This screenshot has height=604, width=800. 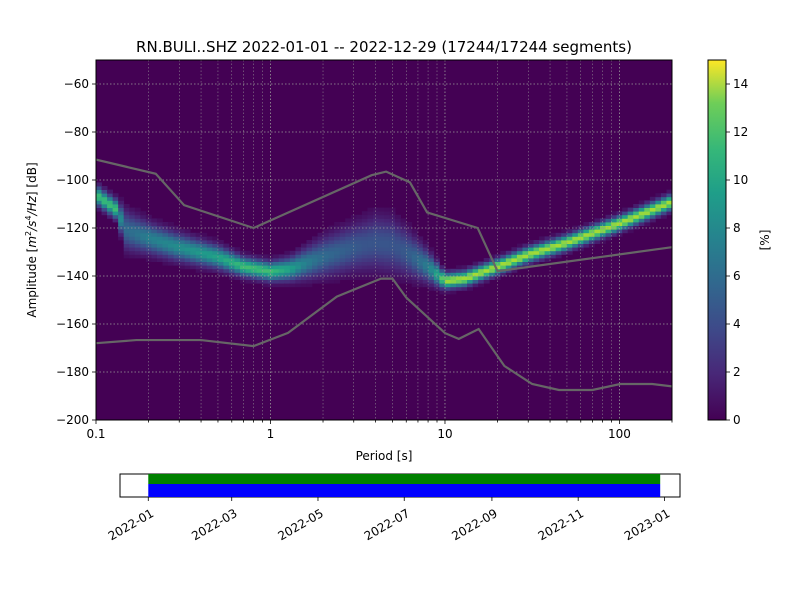 What do you see at coordinates (561, 524) in the screenshot?
I see `timeline-tick-label: 2022-11` at bounding box center [561, 524].